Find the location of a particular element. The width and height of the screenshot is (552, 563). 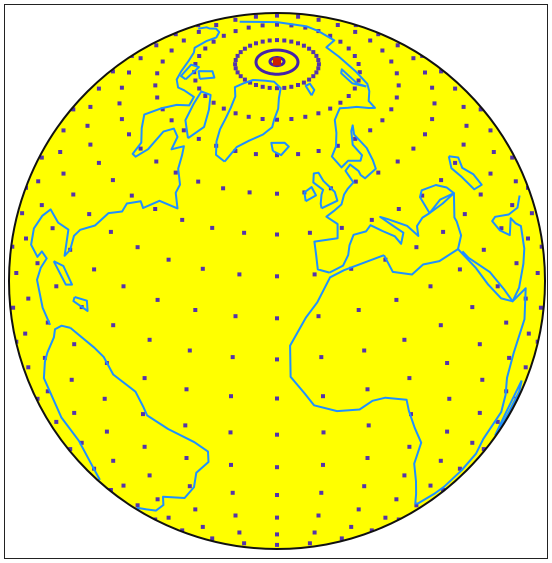

polar-ring-outer is located at coordinates (277, 62).